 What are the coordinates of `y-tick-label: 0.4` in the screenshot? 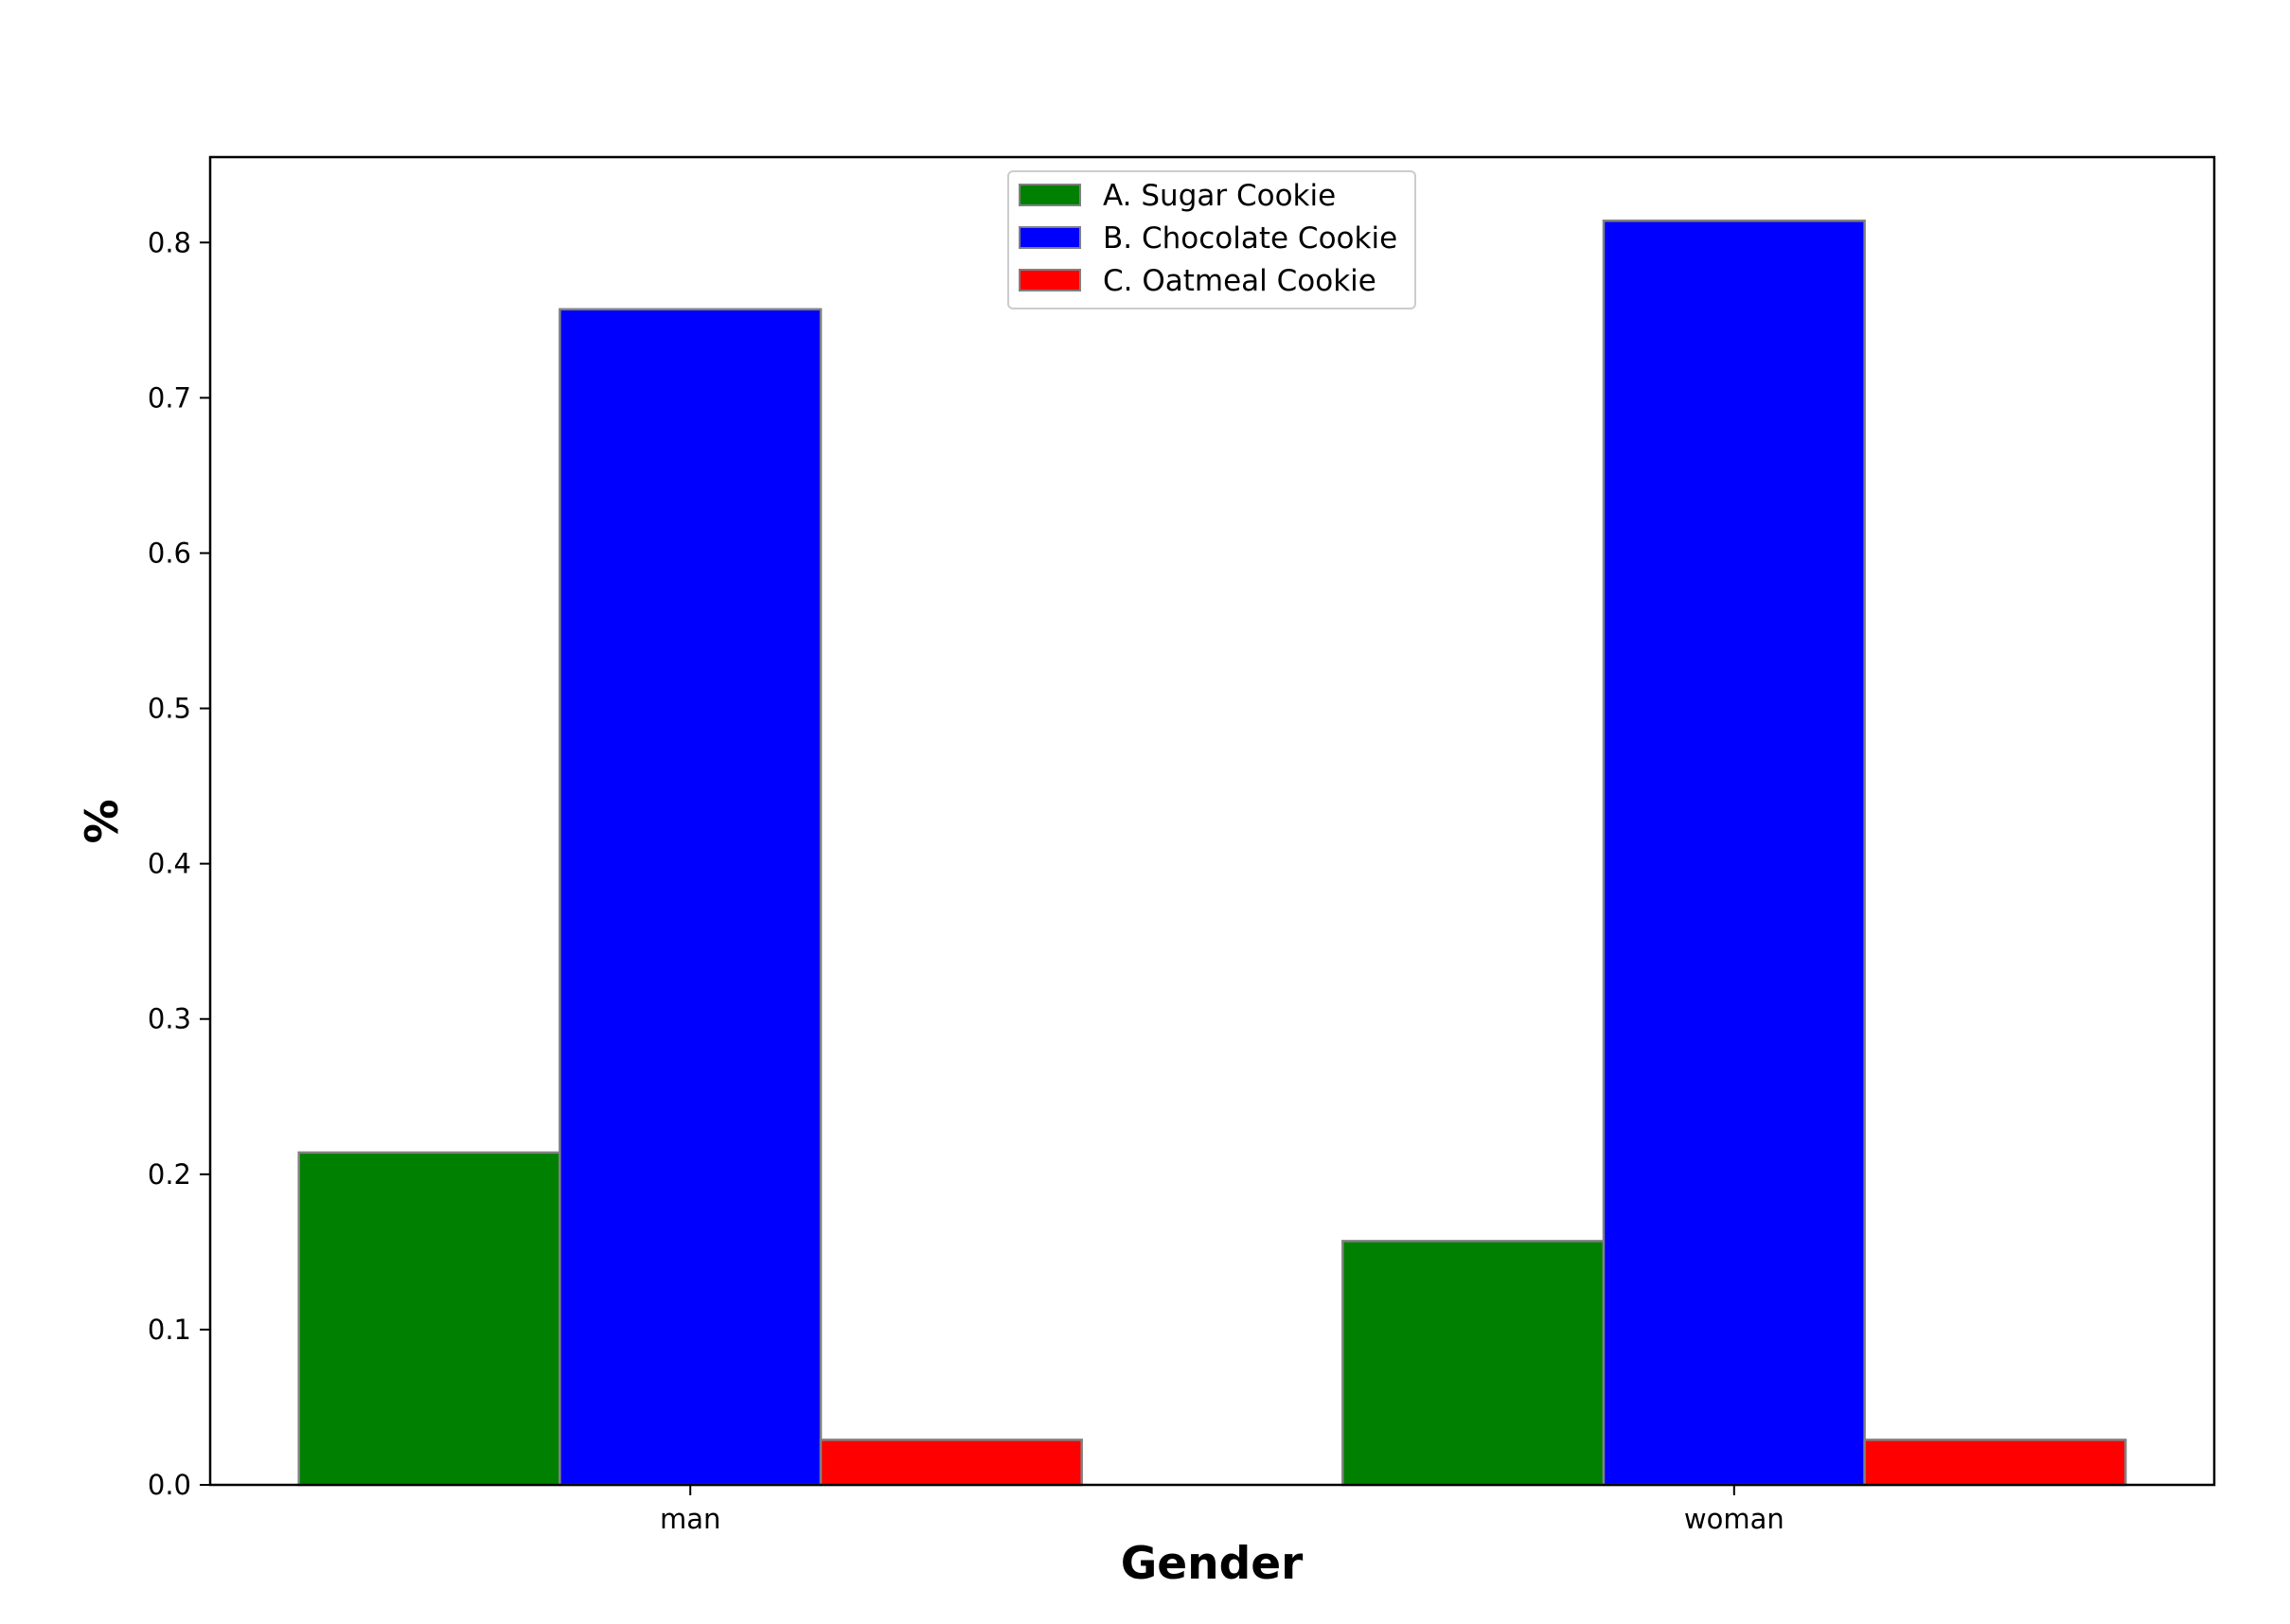 It's located at (169, 864).